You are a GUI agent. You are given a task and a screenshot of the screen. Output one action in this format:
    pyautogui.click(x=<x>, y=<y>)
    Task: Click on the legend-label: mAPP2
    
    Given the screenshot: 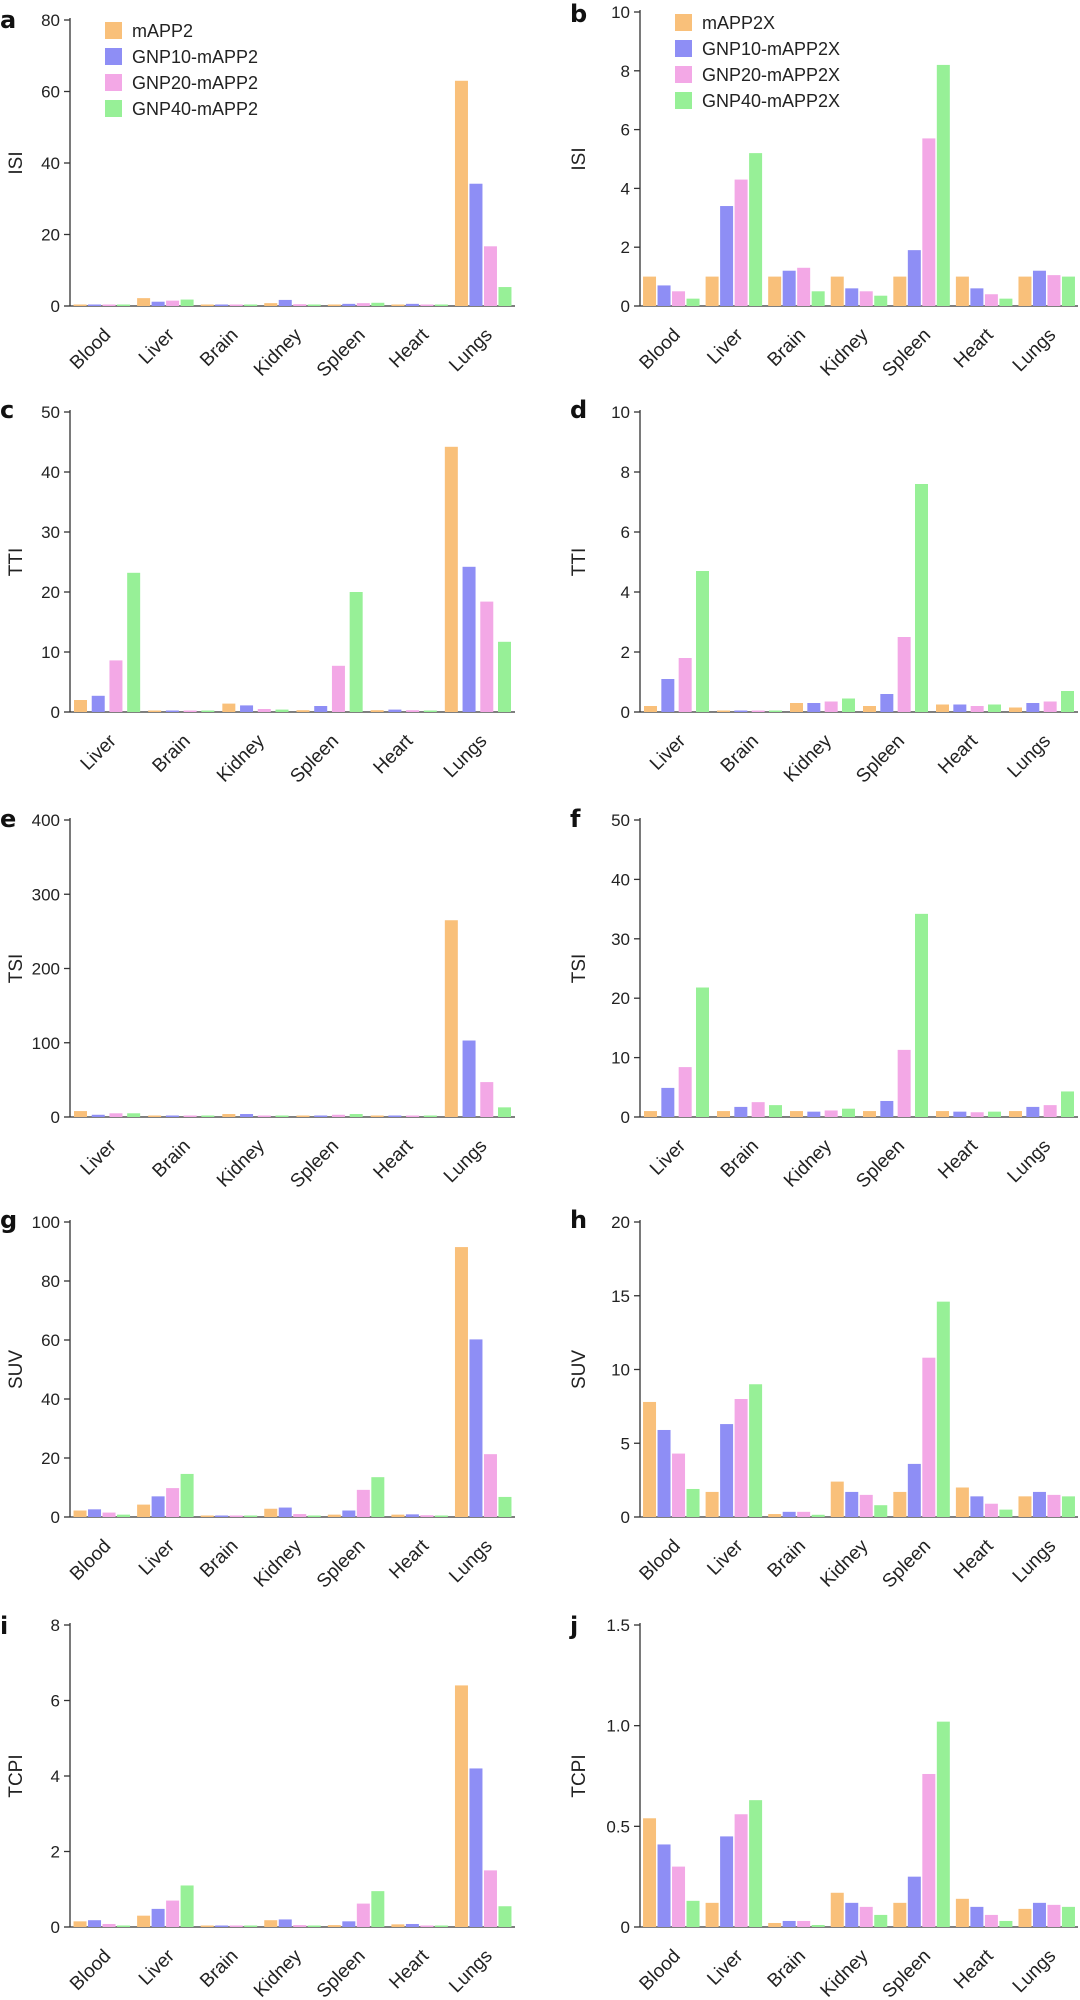 What is the action you would take?
    pyautogui.click(x=162, y=31)
    